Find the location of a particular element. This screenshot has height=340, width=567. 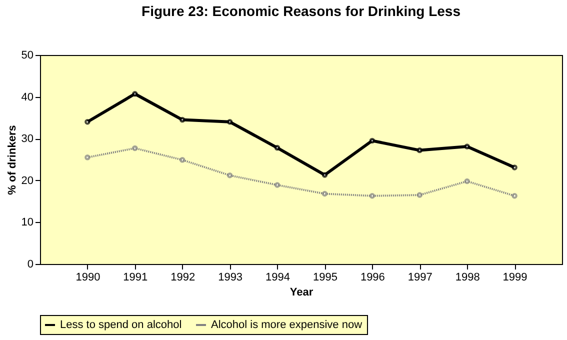

y-tick-label: 20 is located at coordinates (27, 180).